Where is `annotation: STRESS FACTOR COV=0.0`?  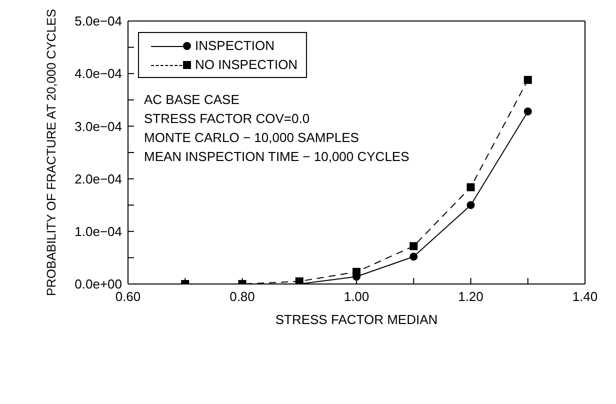 annotation: STRESS FACTOR COV=0.0 is located at coordinates (227, 119).